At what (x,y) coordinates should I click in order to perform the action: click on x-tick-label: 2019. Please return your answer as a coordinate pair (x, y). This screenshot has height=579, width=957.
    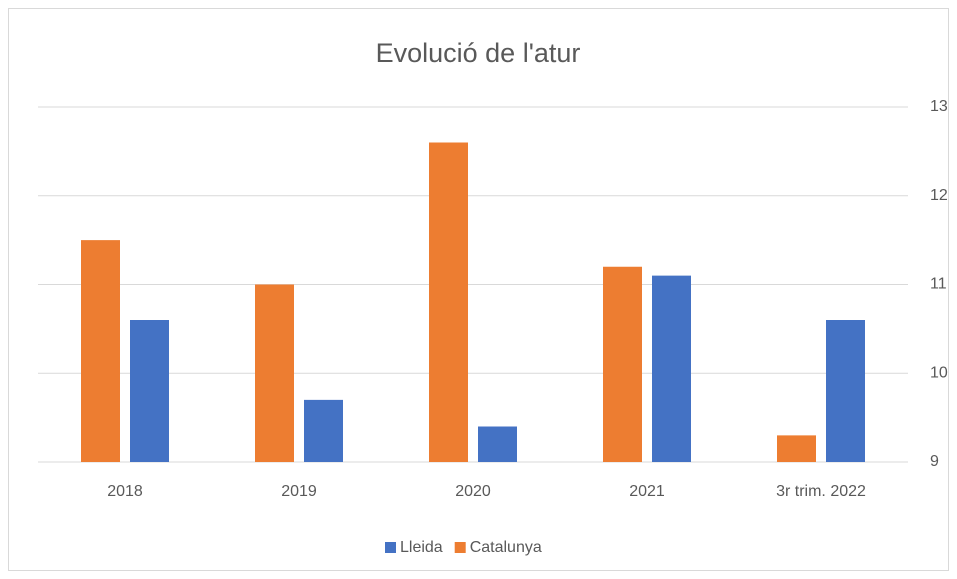
    Looking at the image, I should click on (299, 491).